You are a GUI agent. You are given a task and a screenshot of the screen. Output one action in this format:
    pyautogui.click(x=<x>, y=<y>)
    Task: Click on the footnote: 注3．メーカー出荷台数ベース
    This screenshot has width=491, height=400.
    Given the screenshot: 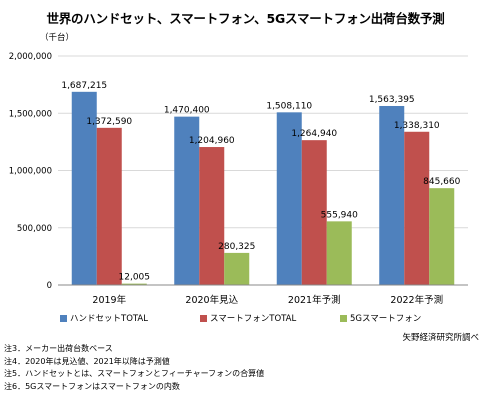 What is the action you would take?
    pyautogui.click(x=58, y=348)
    